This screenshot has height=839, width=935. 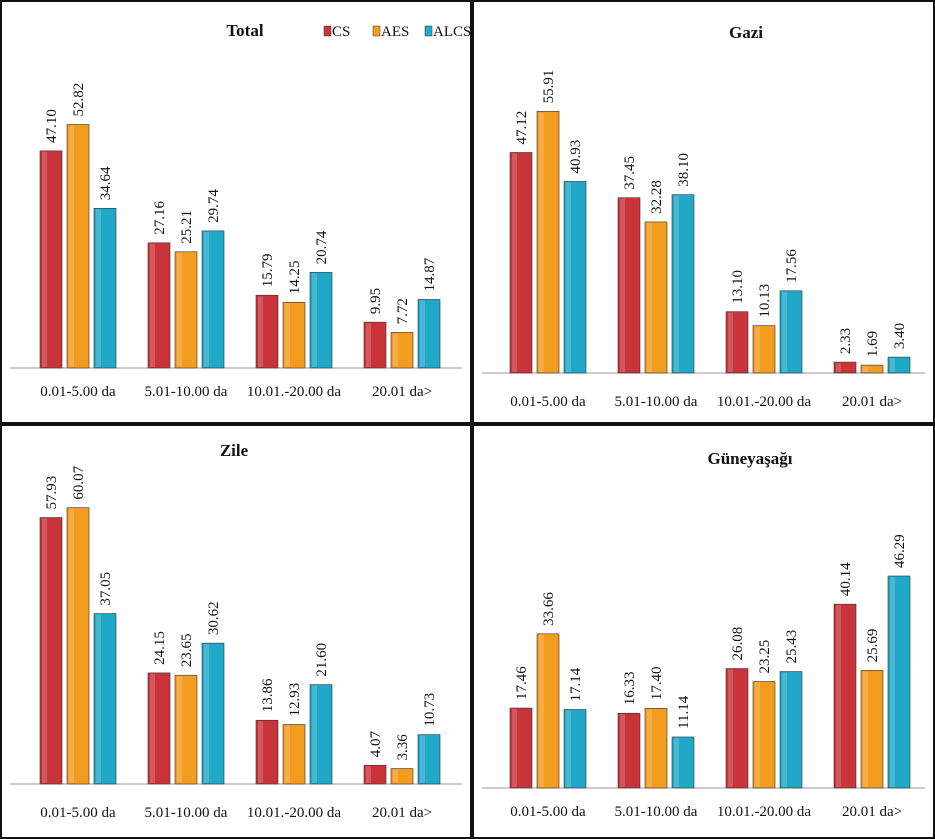 I want to click on legend-item-alcs: ALCS, so click(x=447, y=32).